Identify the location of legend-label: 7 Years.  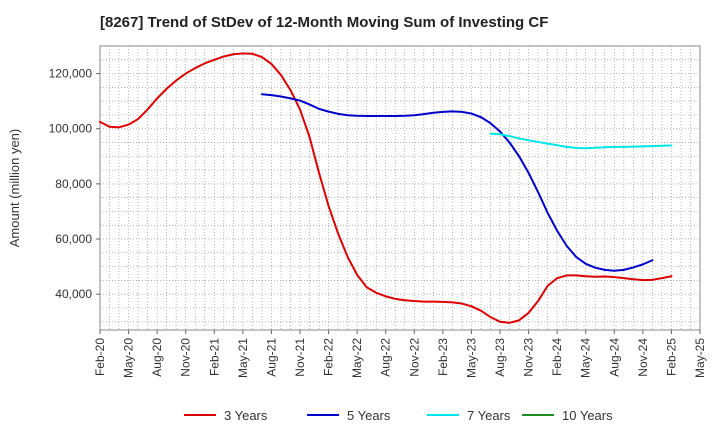
(489, 415).